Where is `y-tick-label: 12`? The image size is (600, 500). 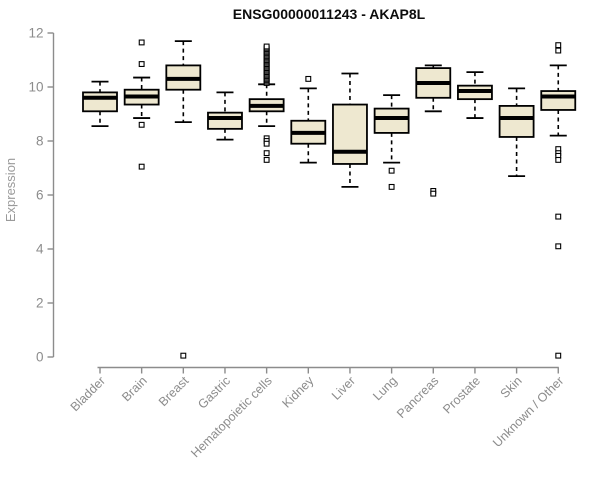
y-tick-label: 12 is located at coordinates (35, 33).